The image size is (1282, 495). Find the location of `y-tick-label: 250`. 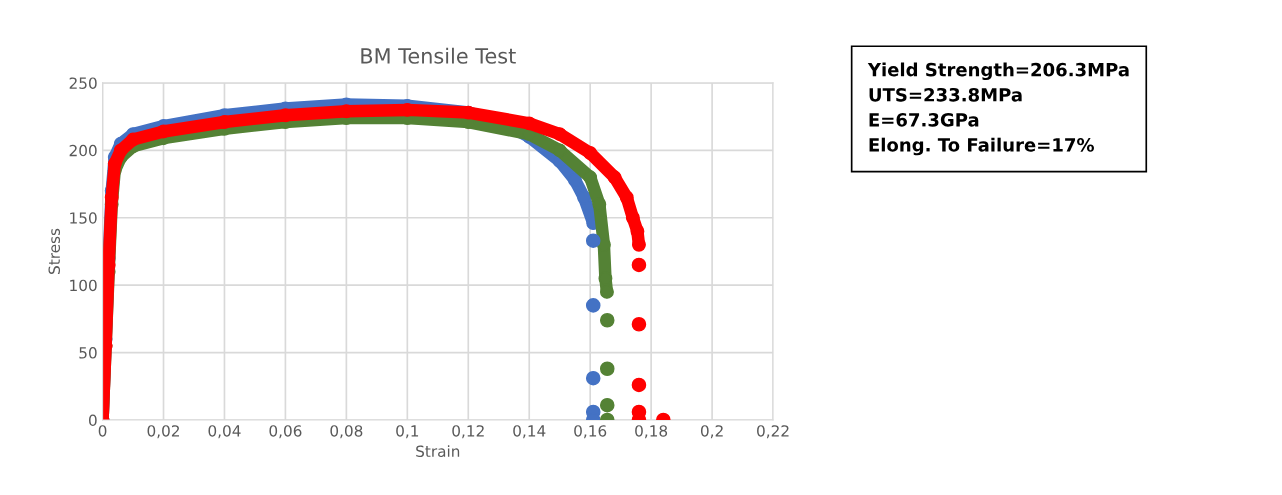

y-tick-label: 250 is located at coordinates (83, 83).